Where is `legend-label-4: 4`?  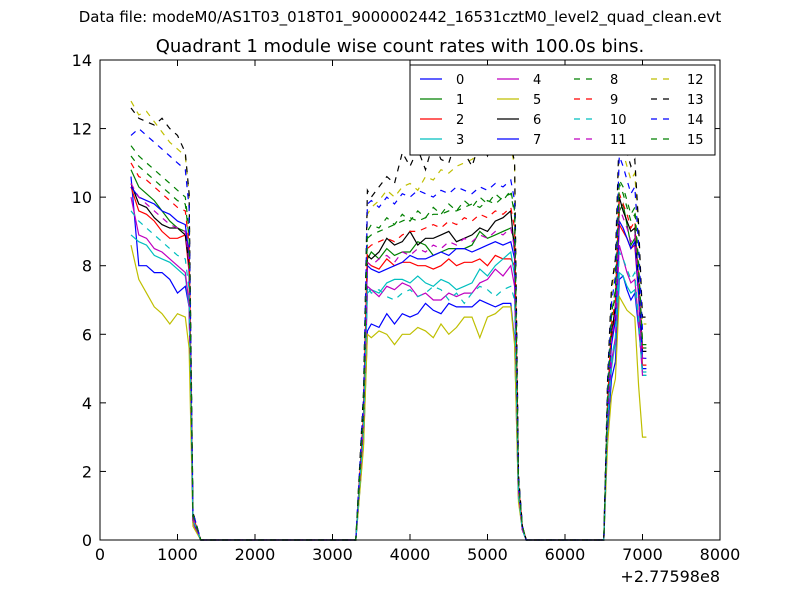 legend-label-4: 4 is located at coordinates (537, 80).